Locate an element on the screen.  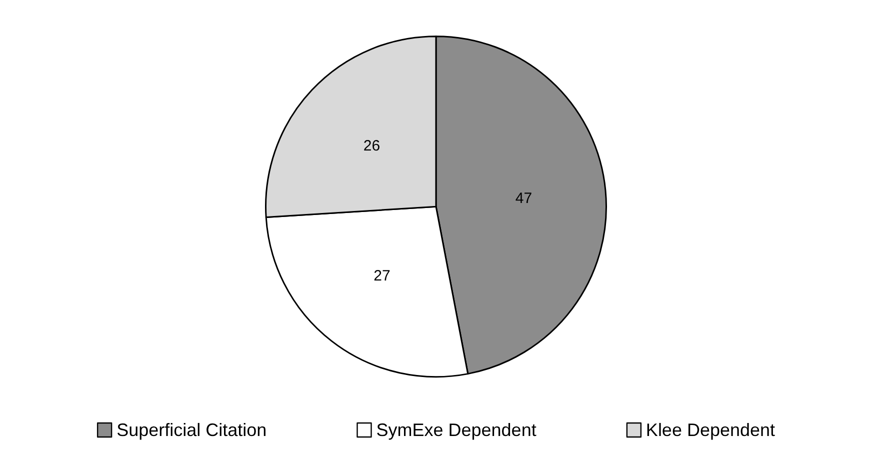
legend-label: Superficial Citation is located at coordinates (191, 430).